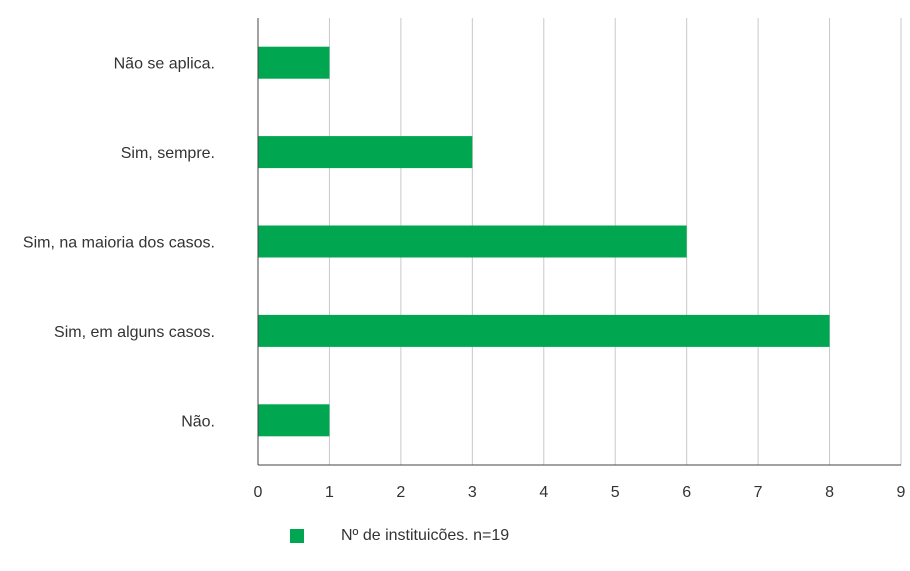 The width and height of the screenshot is (910, 571). I want to click on category-label: Sim, sempre., so click(168, 153).